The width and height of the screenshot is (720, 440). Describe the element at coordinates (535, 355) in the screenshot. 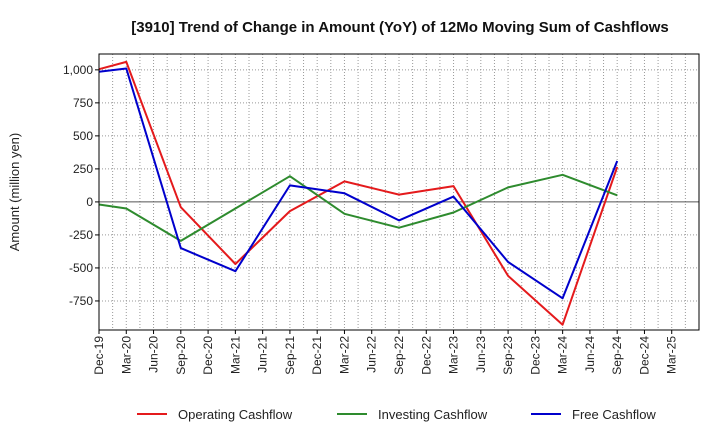

I see `x-tick-label: Dec-23` at that location.